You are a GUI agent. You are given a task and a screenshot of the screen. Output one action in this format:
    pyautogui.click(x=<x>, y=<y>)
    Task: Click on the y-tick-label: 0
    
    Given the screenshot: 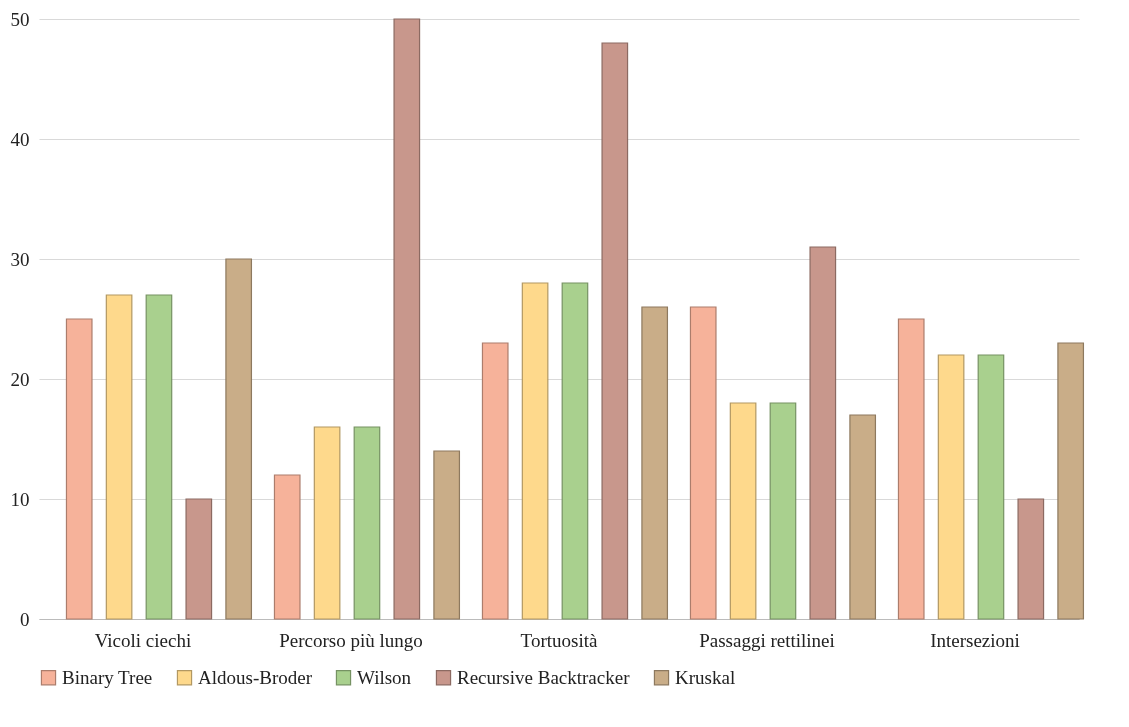 What is the action you would take?
    pyautogui.click(x=25, y=619)
    